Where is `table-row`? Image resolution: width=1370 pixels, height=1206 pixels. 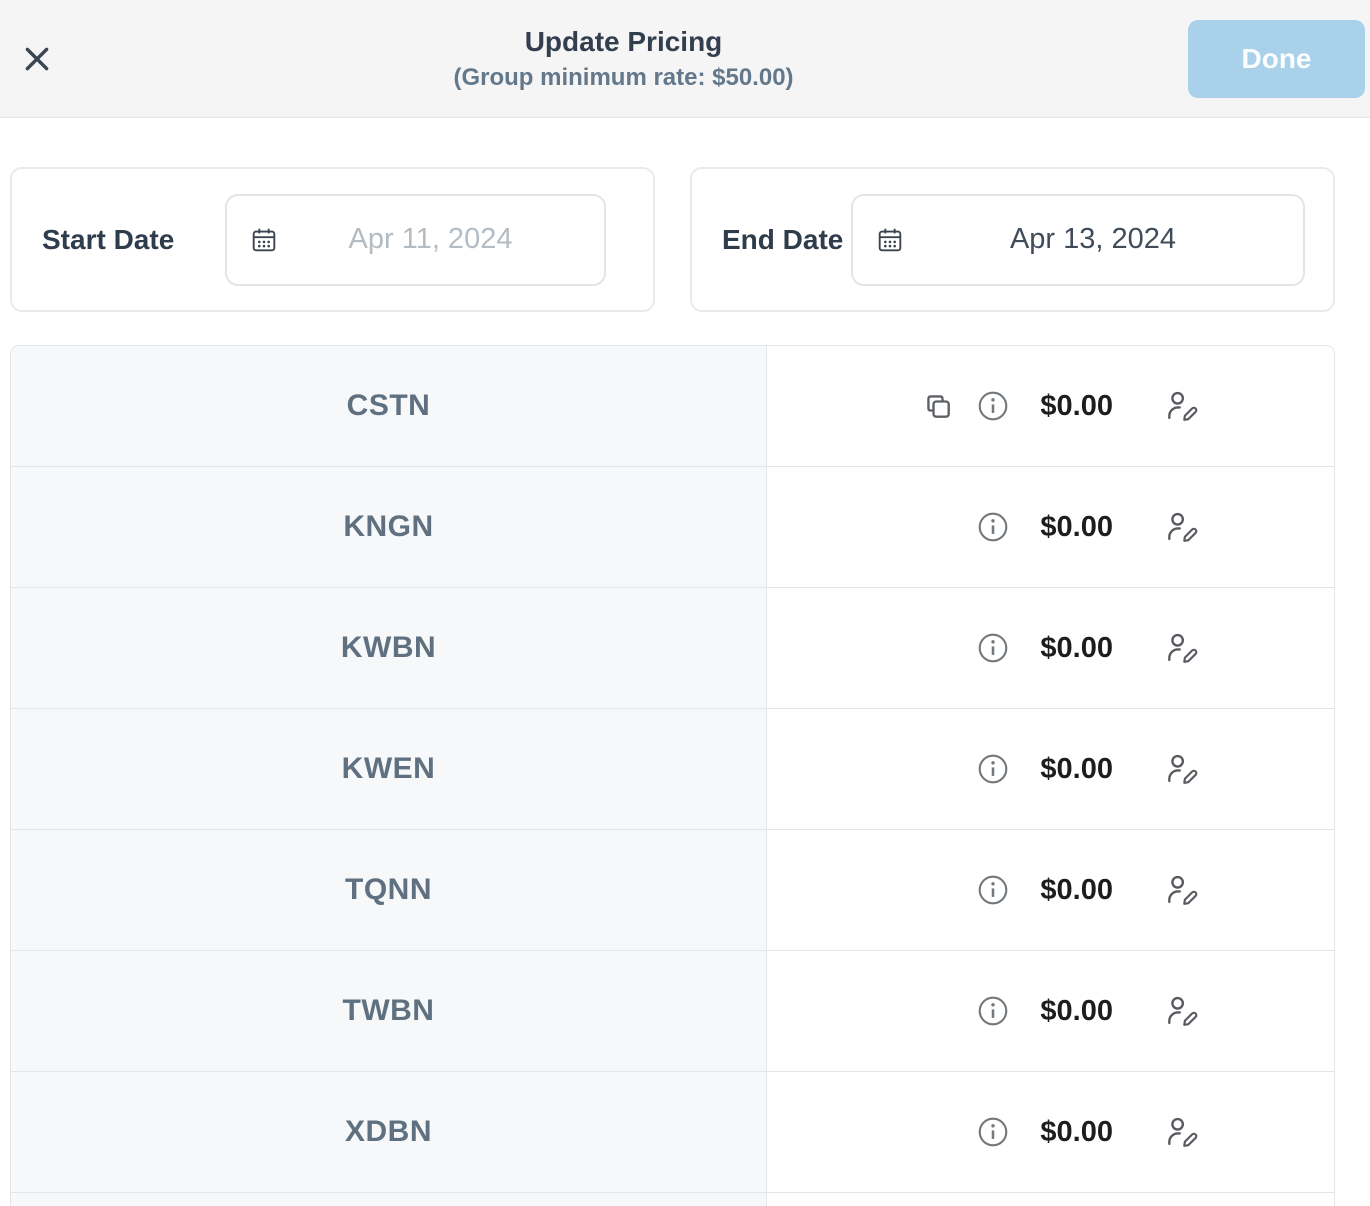
table-row is located at coordinates (672, 1199).